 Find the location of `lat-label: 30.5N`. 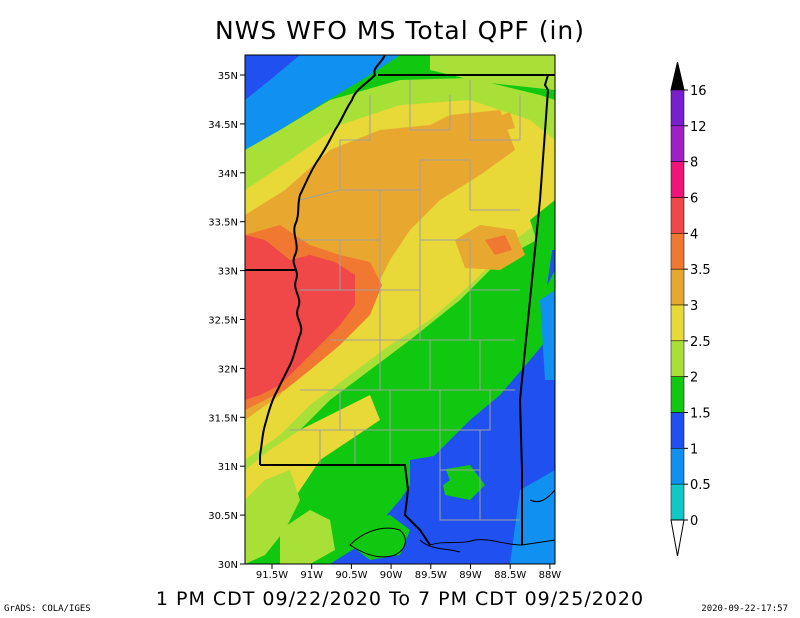

lat-label: 30.5N is located at coordinates (223, 516).